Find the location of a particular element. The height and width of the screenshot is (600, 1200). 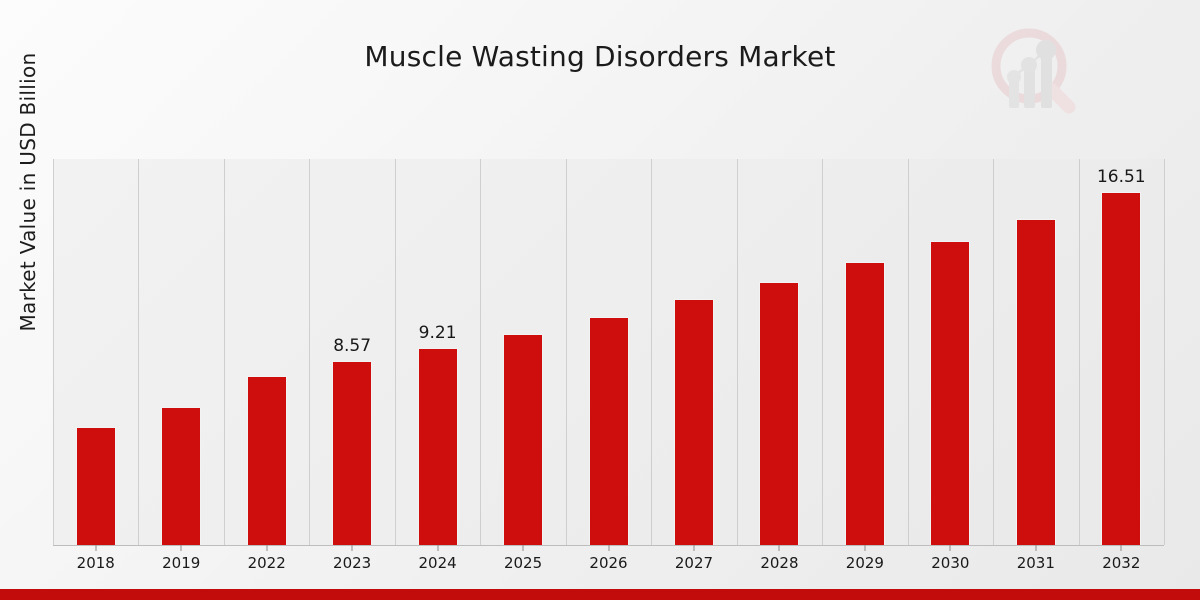

bar-2022 is located at coordinates (266, 460).